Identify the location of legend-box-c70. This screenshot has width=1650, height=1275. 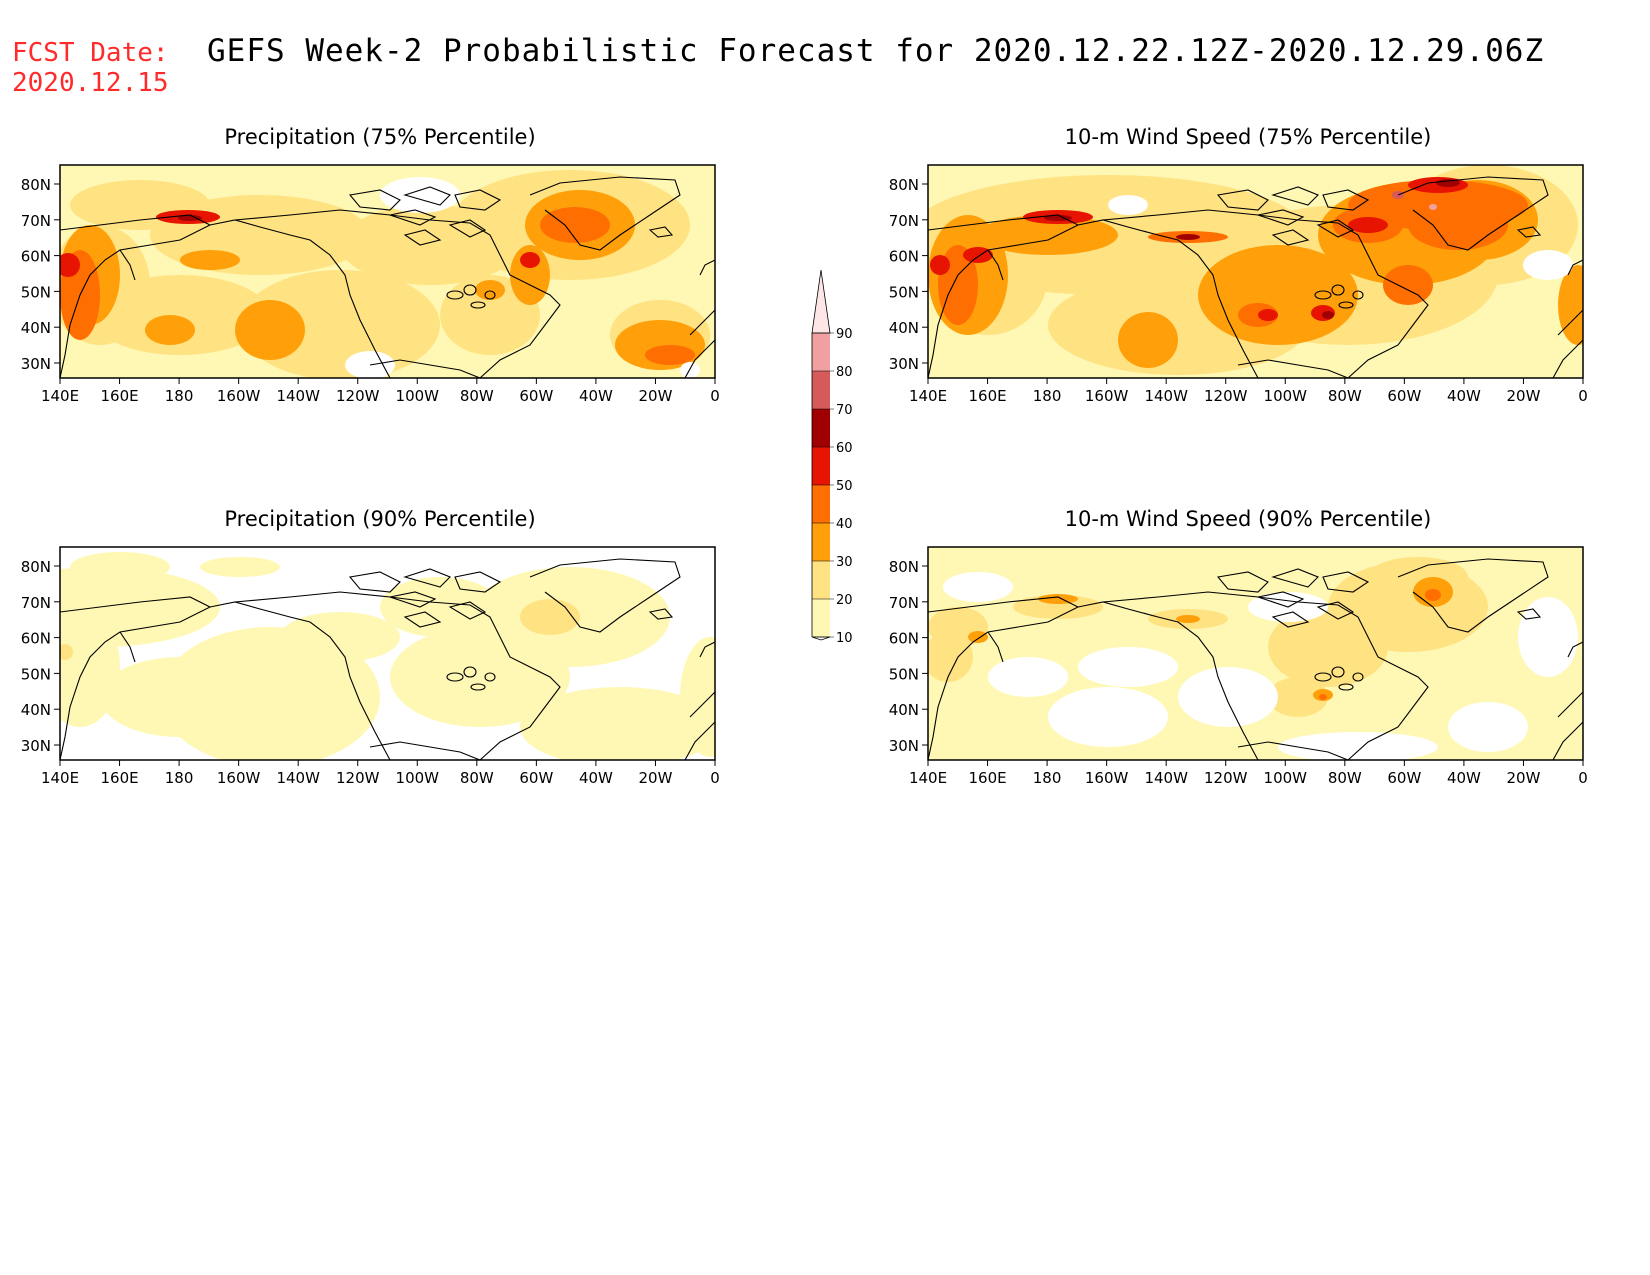
(821, 390).